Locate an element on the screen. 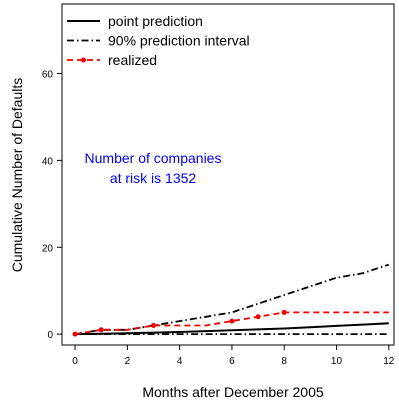 This screenshot has width=399, height=405. x-tick-label: 8 is located at coordinates (284, 361).